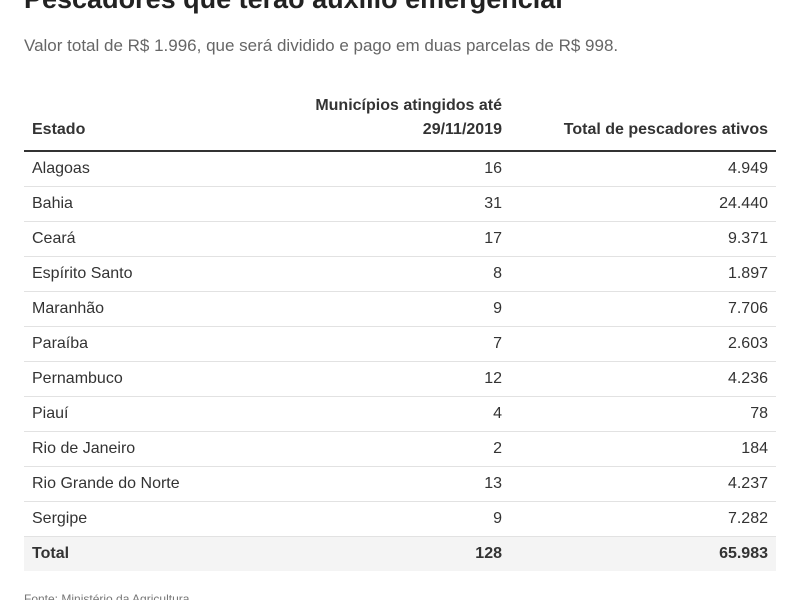 The height and width of the screenshot is (600, 800). I want to click on table-cell: 8, so click(392, 274).